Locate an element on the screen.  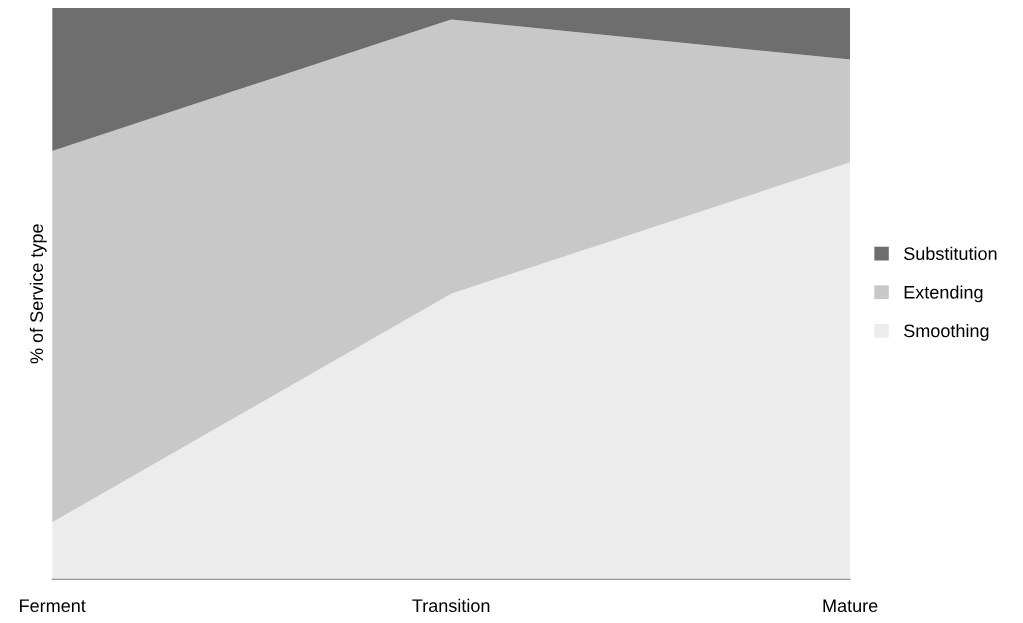
x-tick-label: Ferment is located at coordinates (53, 606).